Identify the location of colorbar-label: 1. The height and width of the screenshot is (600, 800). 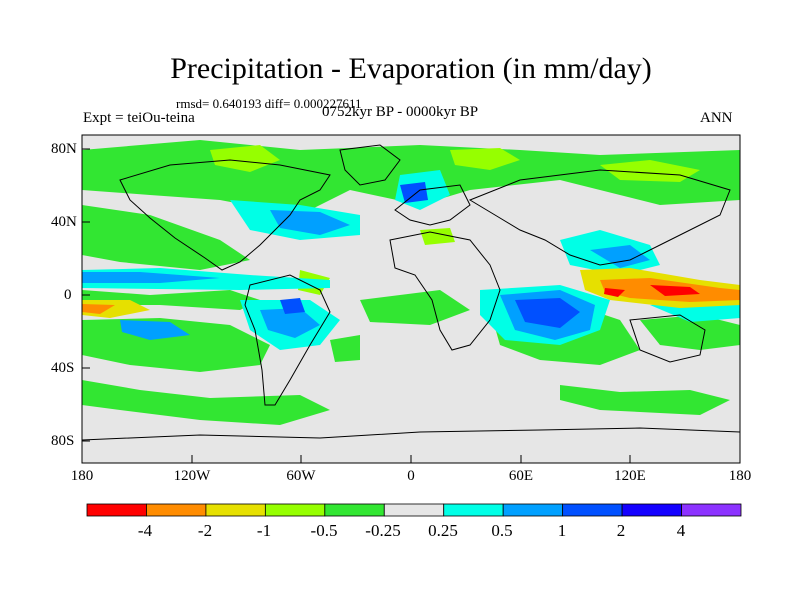
(562, 530).